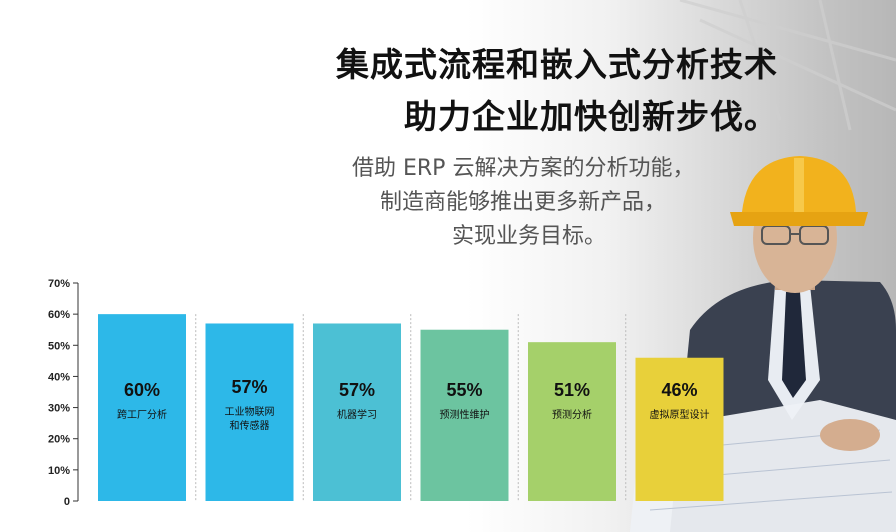  I want to click on y-tick-label: 0, so click(67, 502).